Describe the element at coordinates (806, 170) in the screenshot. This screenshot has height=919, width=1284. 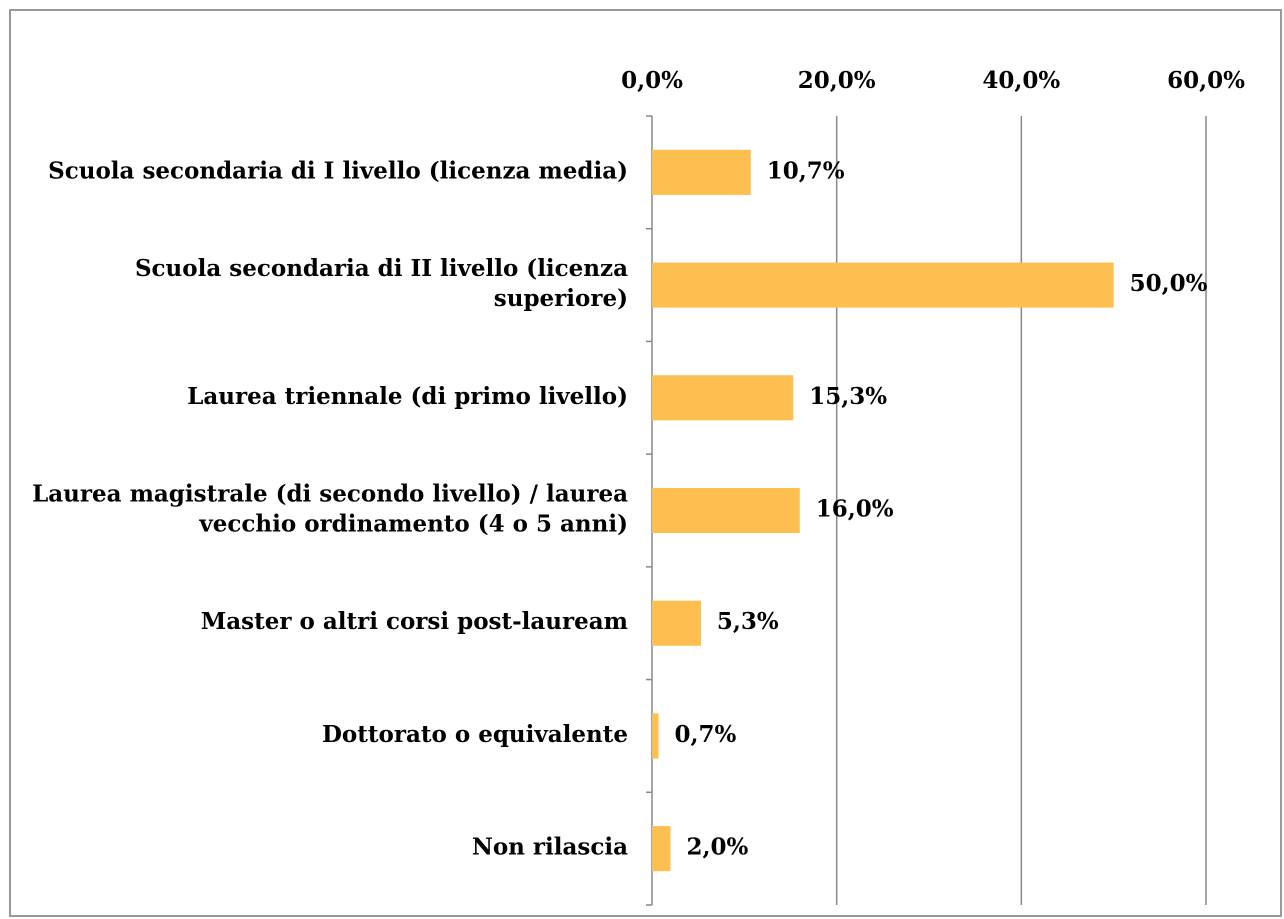
I see `value-label: 10,7%` at that location.